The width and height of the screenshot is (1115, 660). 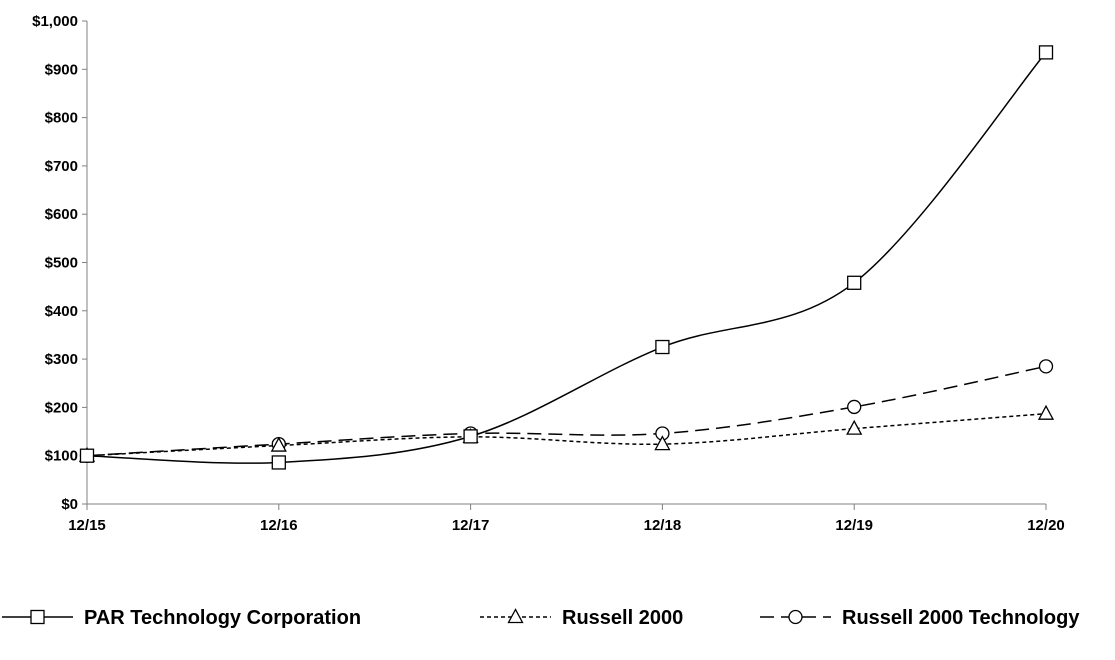 I want to click on legend-item-russell-2000: Russell 2000, so click(x=581, y=618).